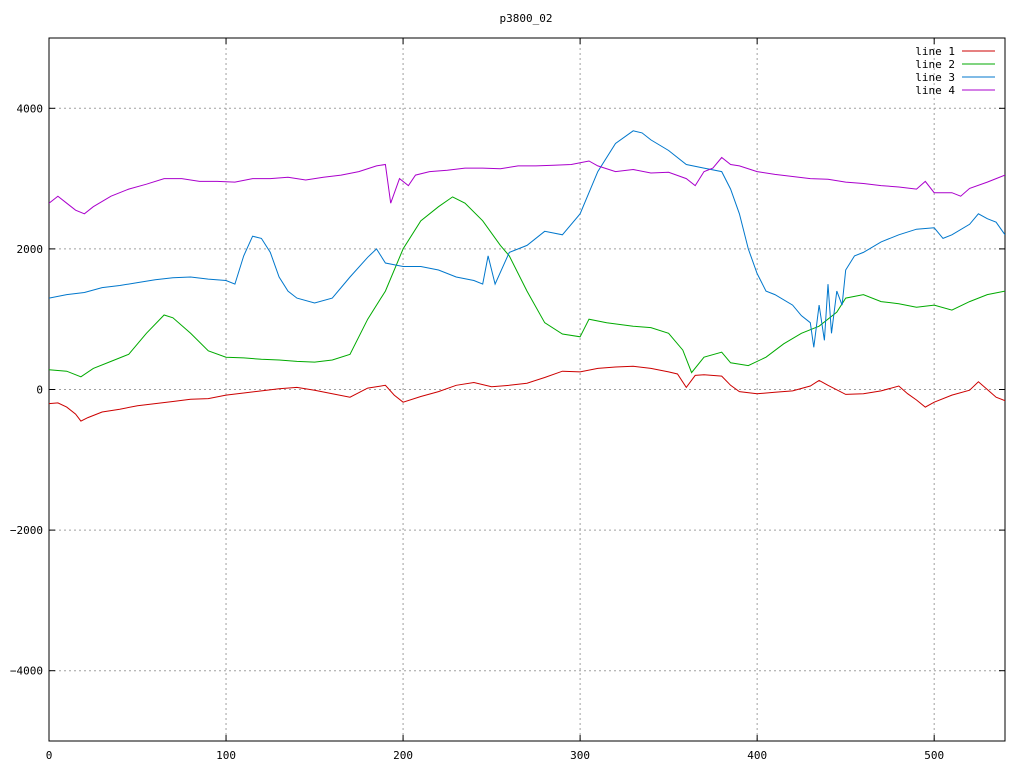  What do you see at coordinates (935, 51) in the screenshot?
I see `legend-label-1: line 1` at bounding box center [935, 51].